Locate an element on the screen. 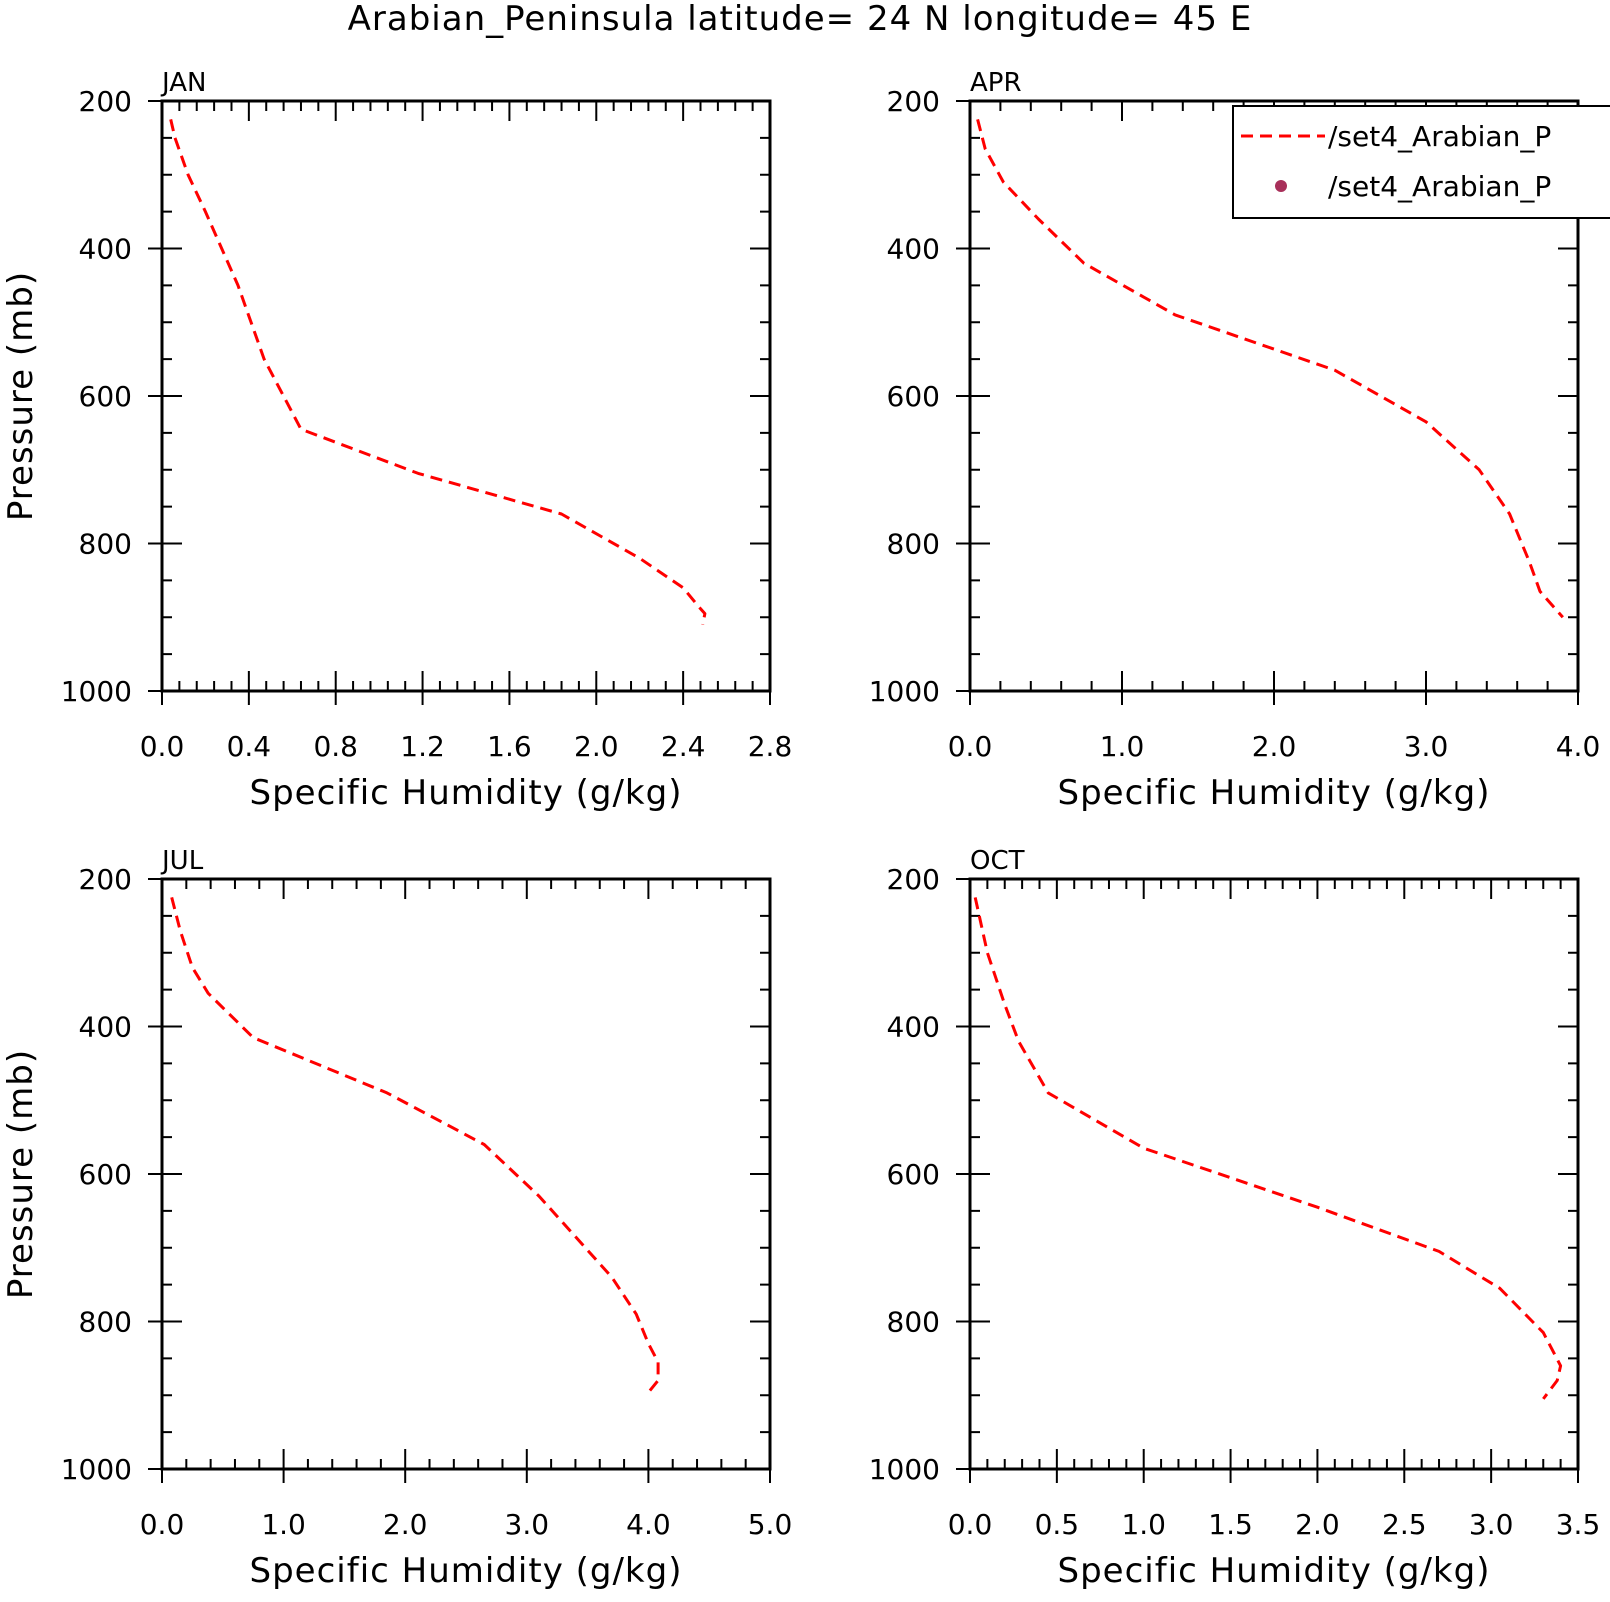 Image resolution: width=1610 pixels, height=1602 pixels. legend-dot-marker is located at coordinates (1281, 186).